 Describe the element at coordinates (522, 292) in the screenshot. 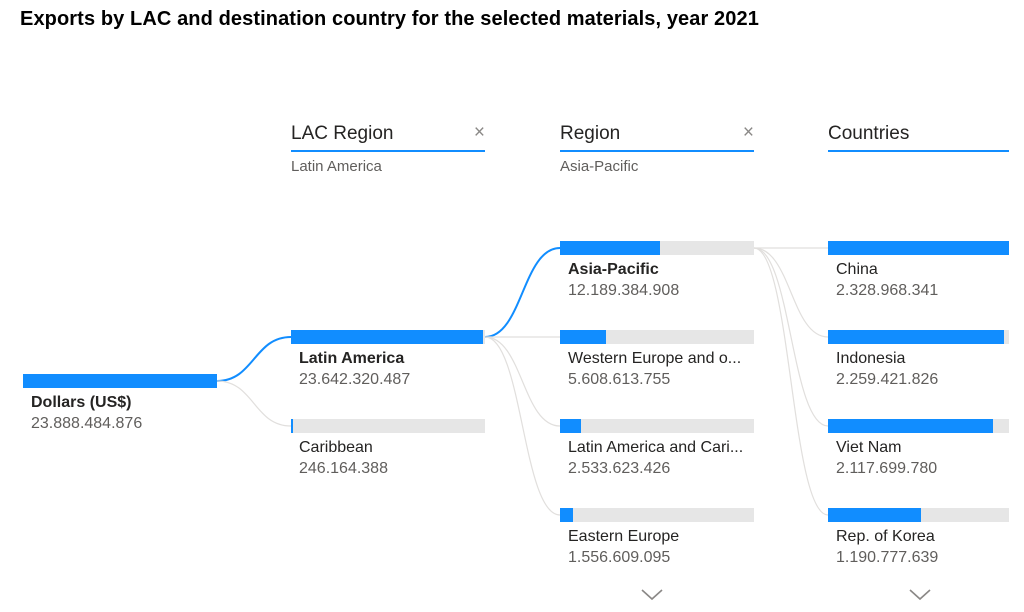

I see `connector-asia-pacific` at that location.